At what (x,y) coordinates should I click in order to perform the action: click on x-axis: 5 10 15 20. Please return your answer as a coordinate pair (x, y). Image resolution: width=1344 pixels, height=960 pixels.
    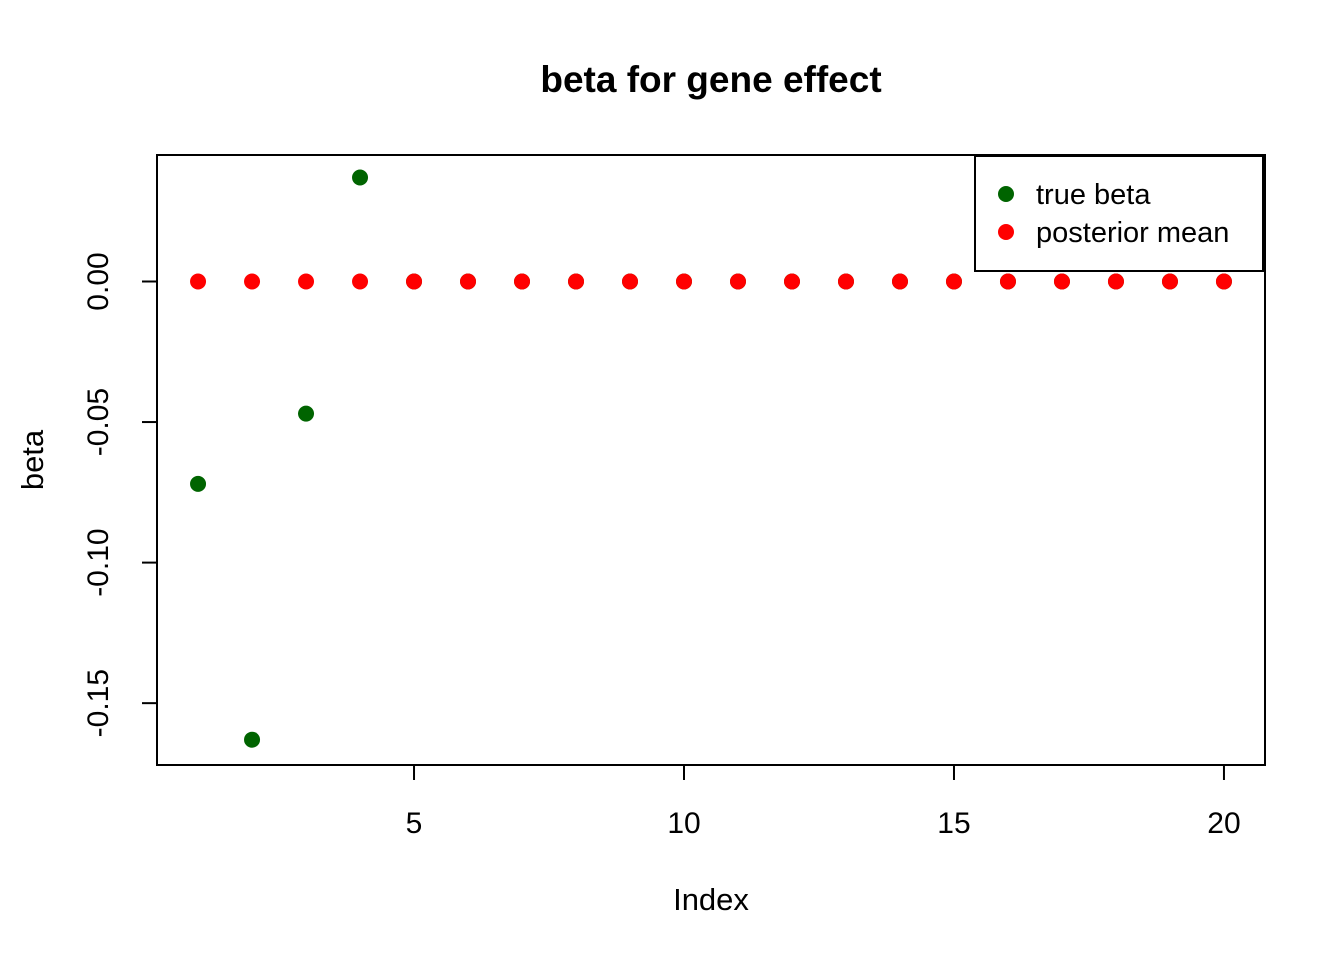
    Looking at the image, I should click on (823, 802).